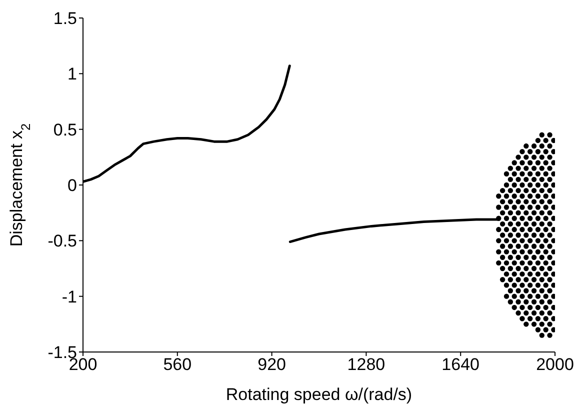 The height and width of the screenshot is (407, 583). I want to click on y-tick-label: 0, so click(72, 186).